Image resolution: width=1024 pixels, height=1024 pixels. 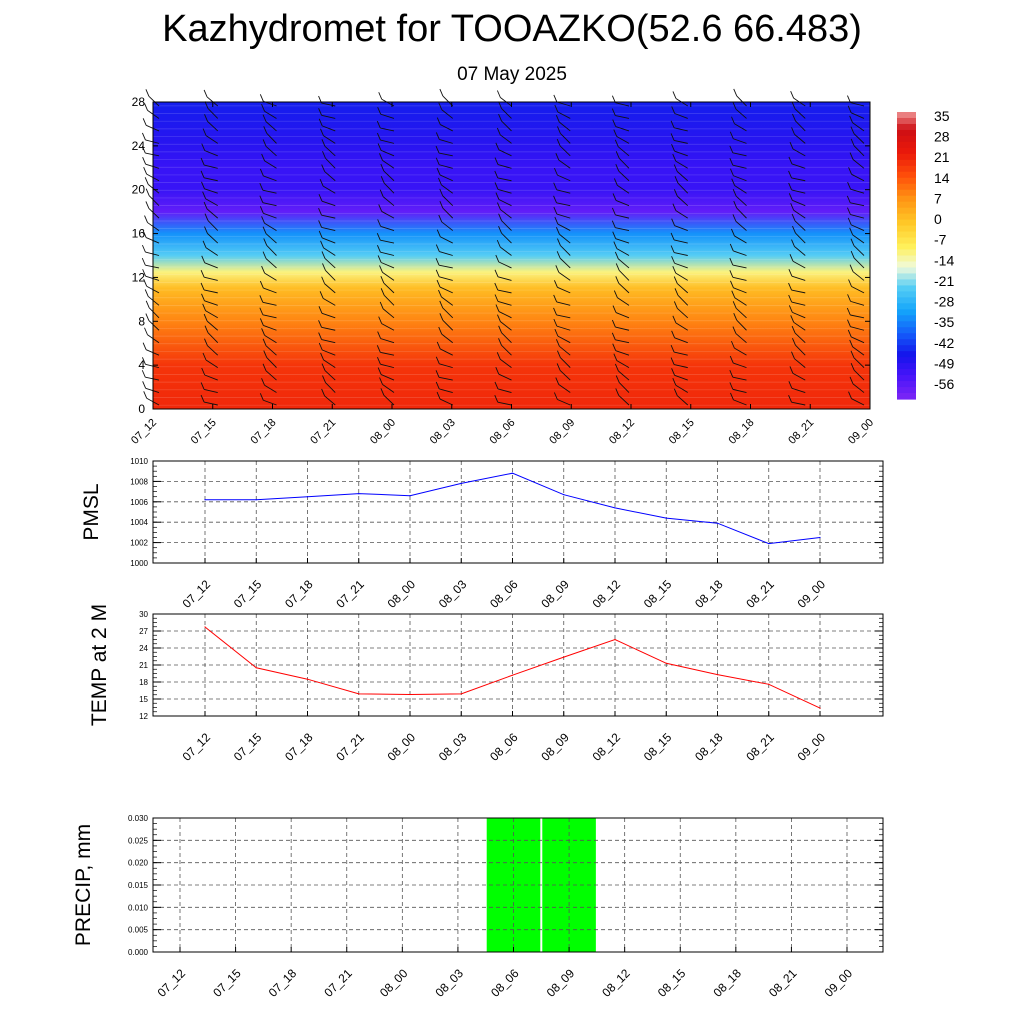 What do you see at coordinates (942, 178) in the screenshot?
I see `colorbar-label: 14` at bounding box center [942, 178].